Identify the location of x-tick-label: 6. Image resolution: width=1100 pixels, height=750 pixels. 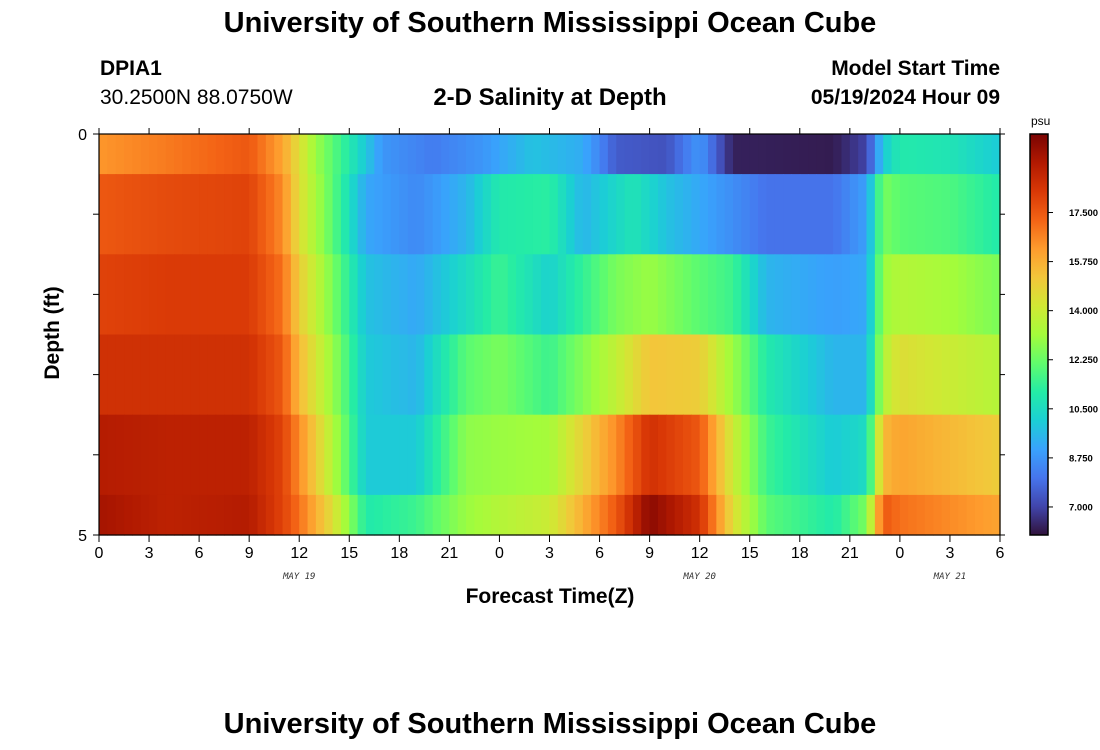
(599, 553).